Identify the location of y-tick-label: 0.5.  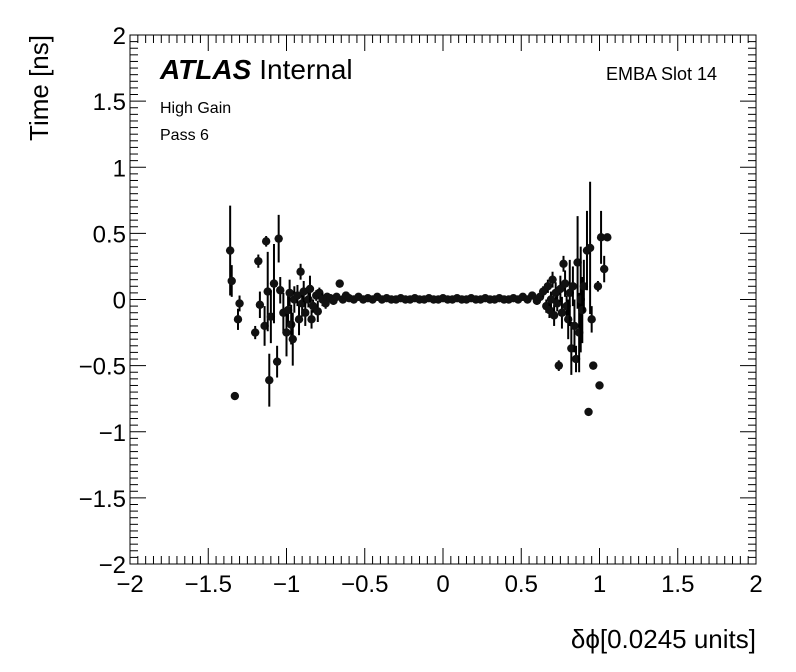
(109, 234).